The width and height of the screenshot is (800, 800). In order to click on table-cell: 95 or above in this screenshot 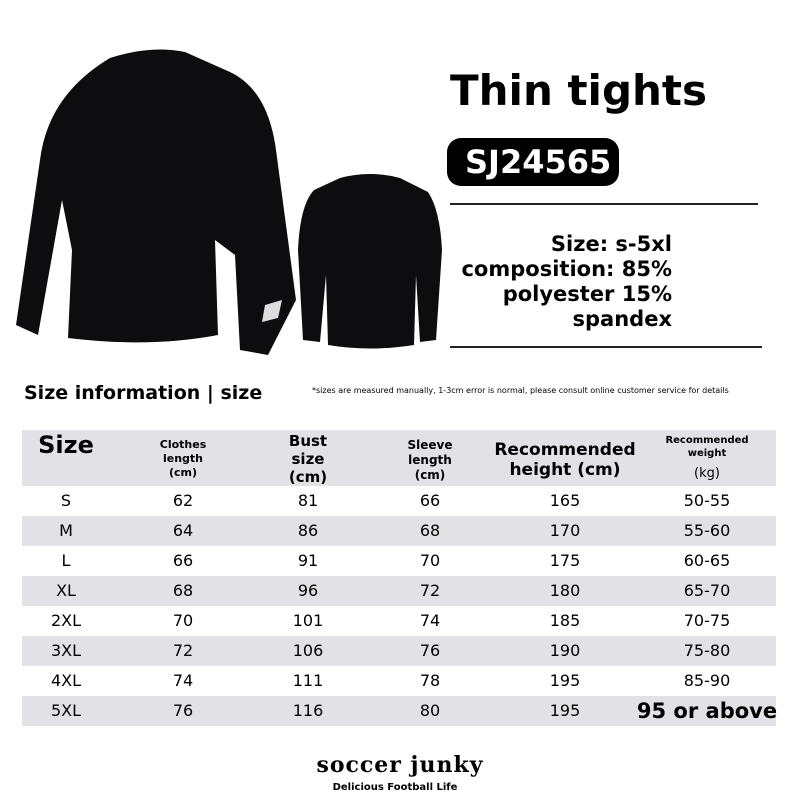, I will do `click(707, 711)`.